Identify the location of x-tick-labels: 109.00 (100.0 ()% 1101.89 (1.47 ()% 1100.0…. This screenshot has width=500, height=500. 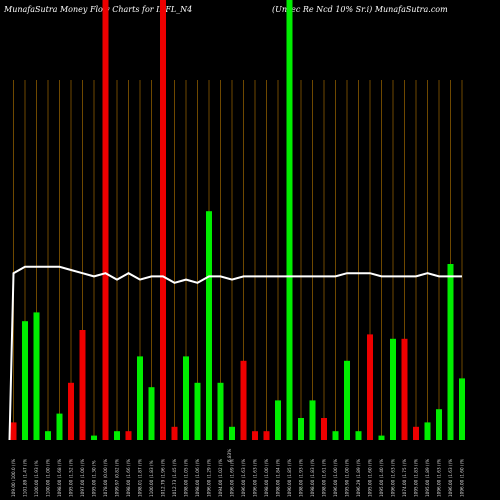
(238, 478).